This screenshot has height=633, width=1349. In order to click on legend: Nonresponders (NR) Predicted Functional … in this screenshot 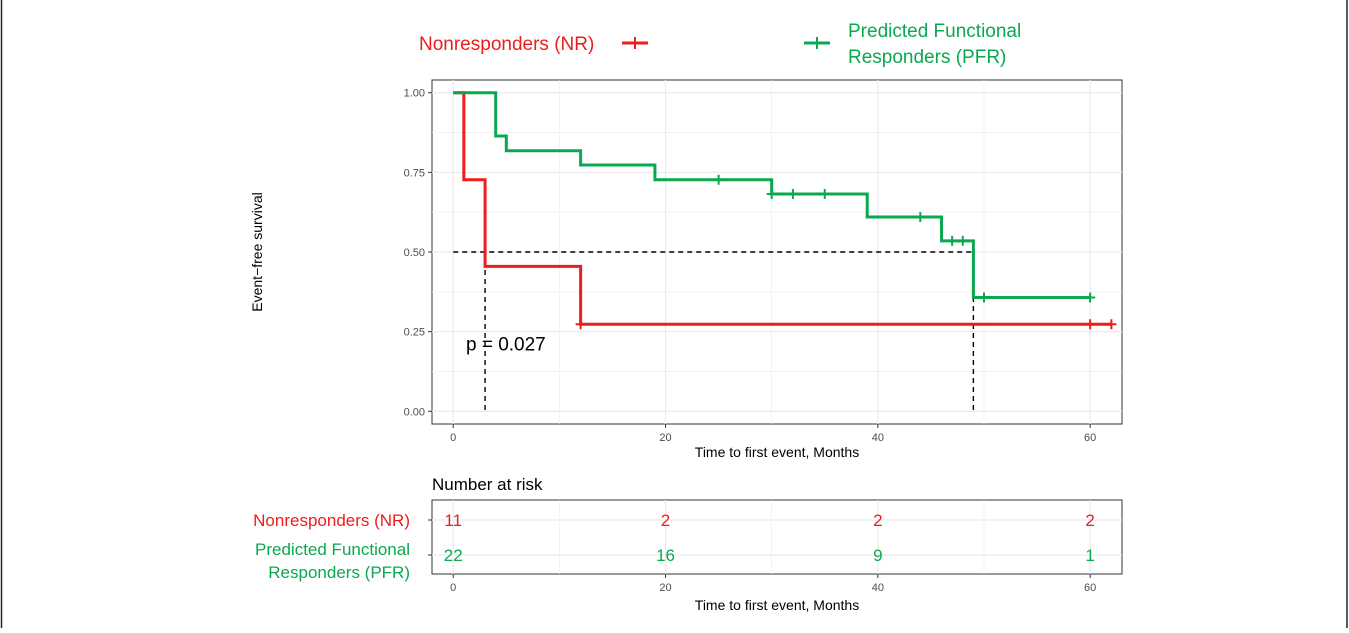, I will do `click(720, 44)`.